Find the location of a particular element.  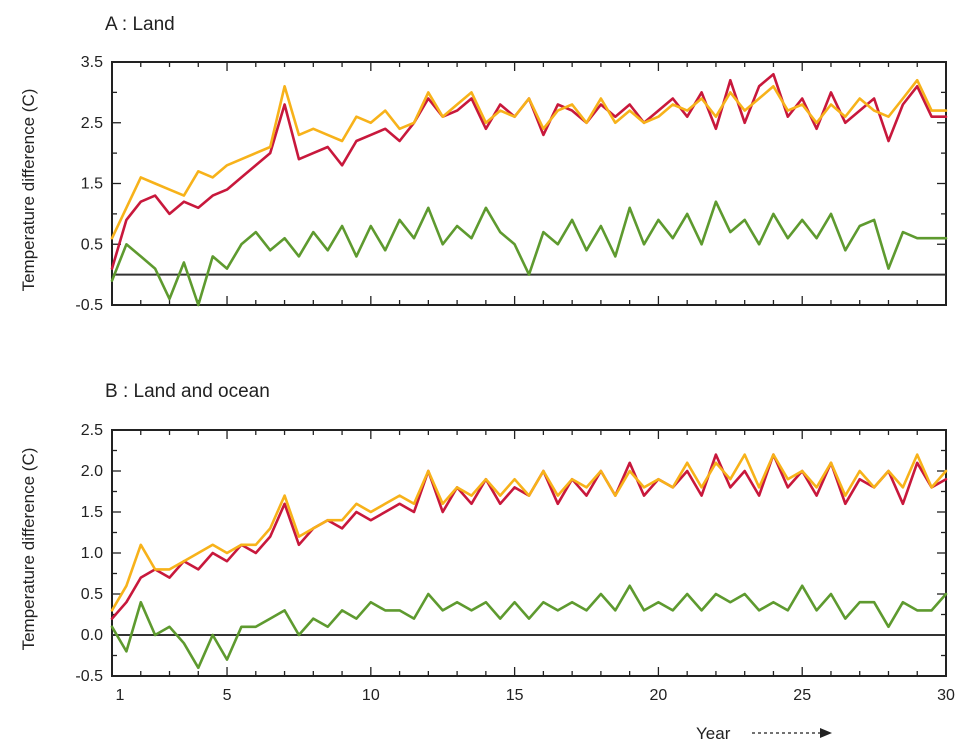

panel-b-y-tick-label: 0.0 is located at coordinates (92, 635).